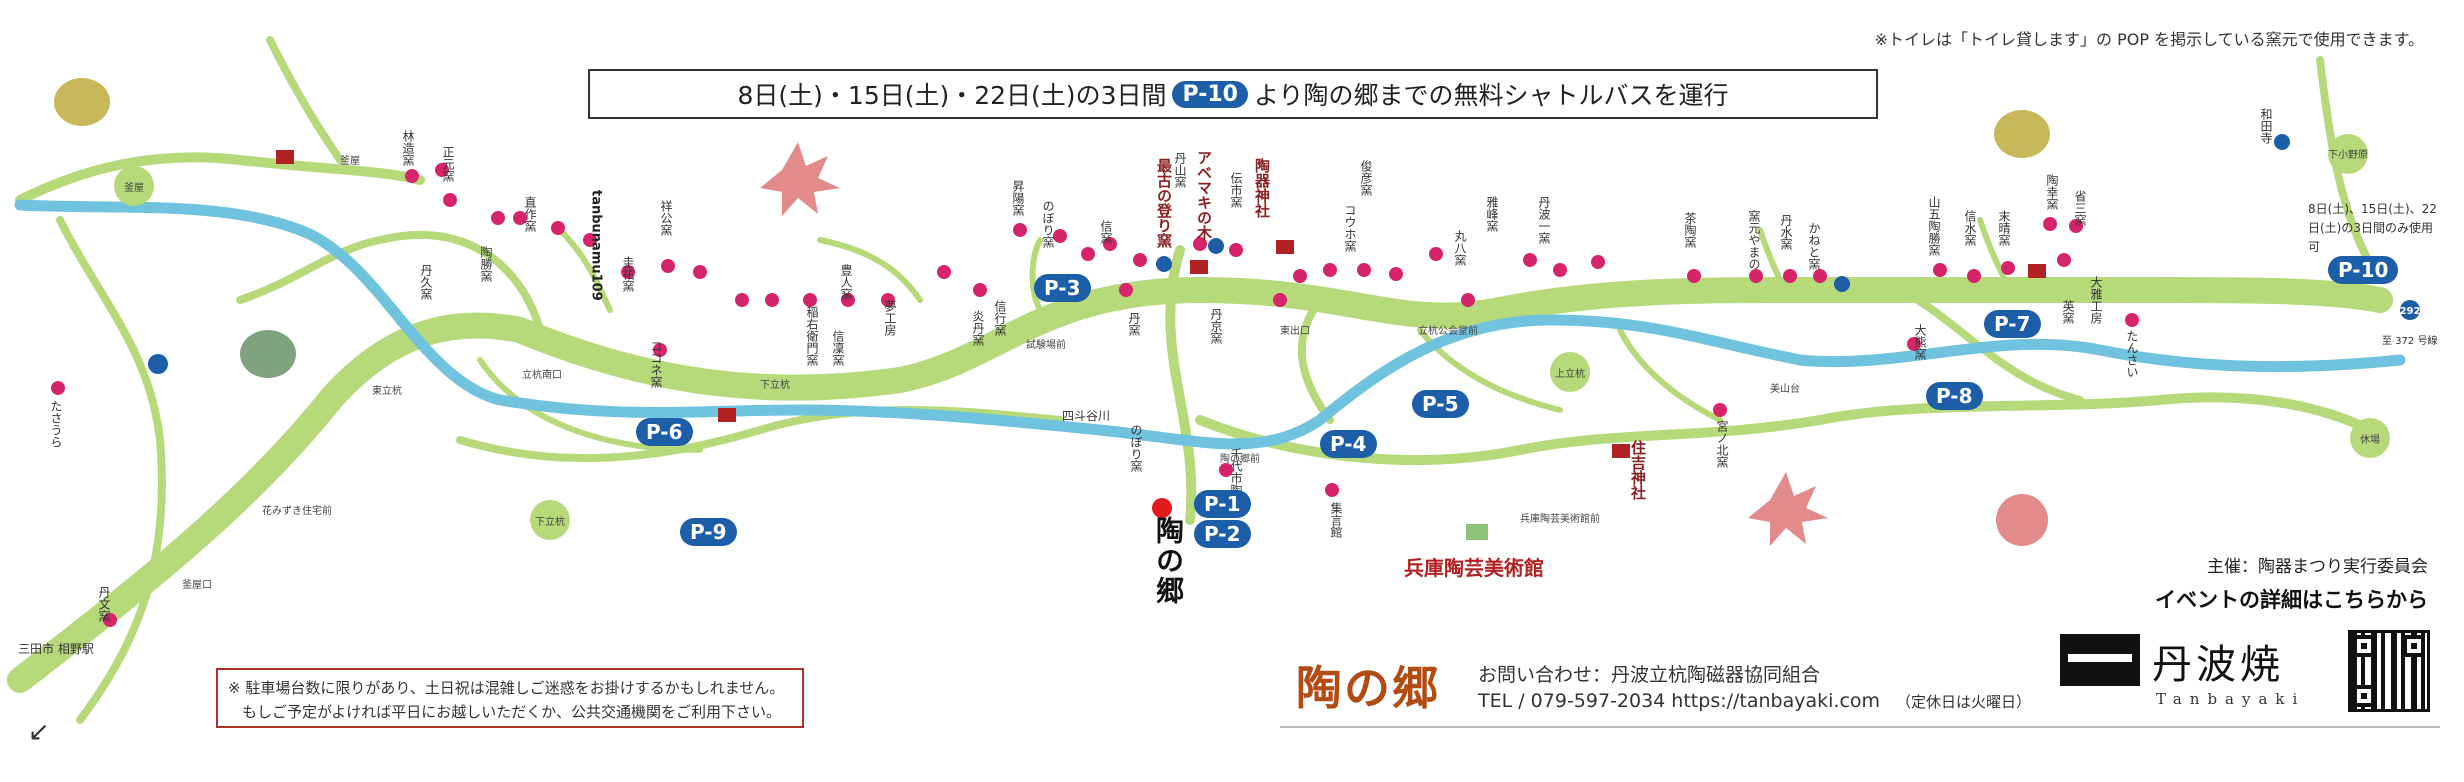 Image resolution: width=2464 pixels, height=782 pixels. I want to click on area-label: 上立杭, so click(1570, 373).